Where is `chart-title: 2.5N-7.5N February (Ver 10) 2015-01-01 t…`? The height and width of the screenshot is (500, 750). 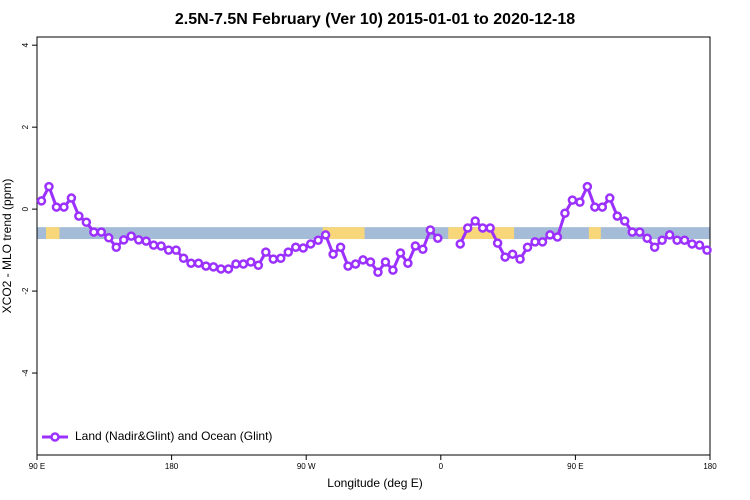
chart-title: 2.5N-7.5N February (Ver 10) 2015-01-01 t… is located at coordinates (375, 19).